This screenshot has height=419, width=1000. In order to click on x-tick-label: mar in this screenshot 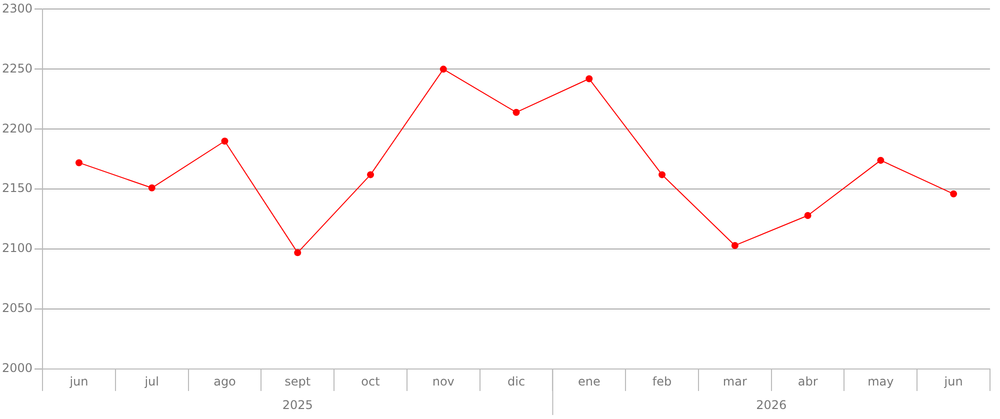, I will do `click(734, 381)`.